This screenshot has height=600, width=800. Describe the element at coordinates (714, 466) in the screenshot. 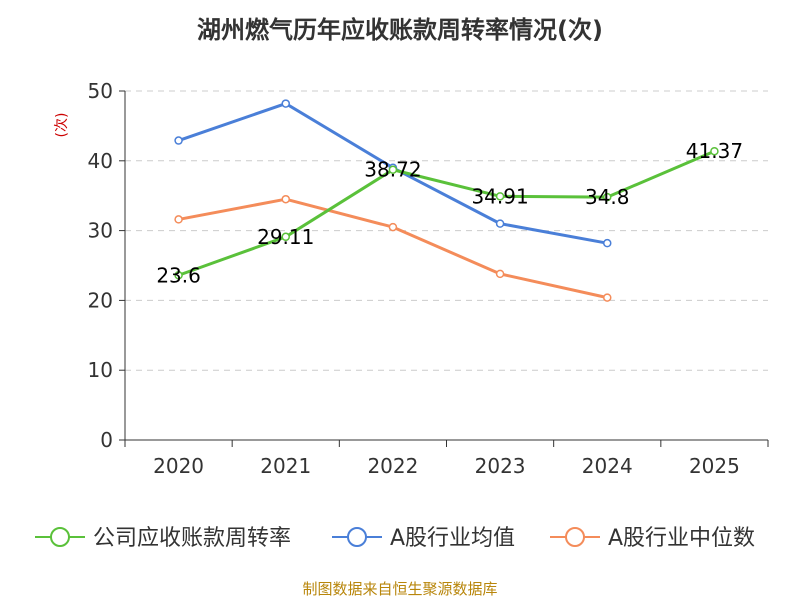

I see `x-tick-label: 2025` at that location.